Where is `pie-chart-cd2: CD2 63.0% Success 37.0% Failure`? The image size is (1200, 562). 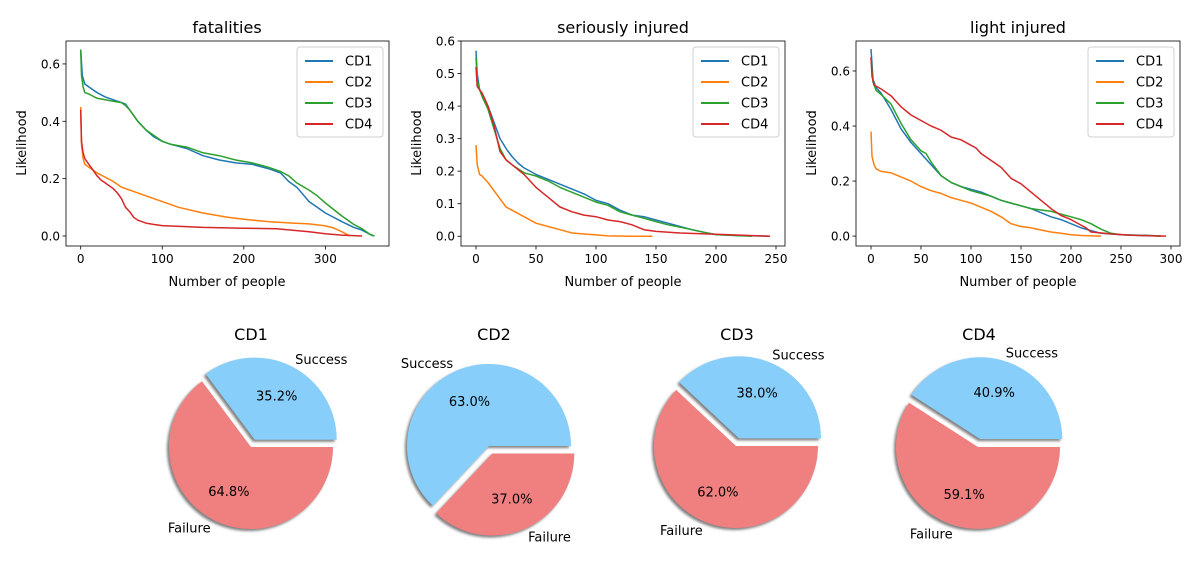 pie-chart-cd2: CD2 63.0% Success 37.0% Failure is located at coordinates (488, 435).